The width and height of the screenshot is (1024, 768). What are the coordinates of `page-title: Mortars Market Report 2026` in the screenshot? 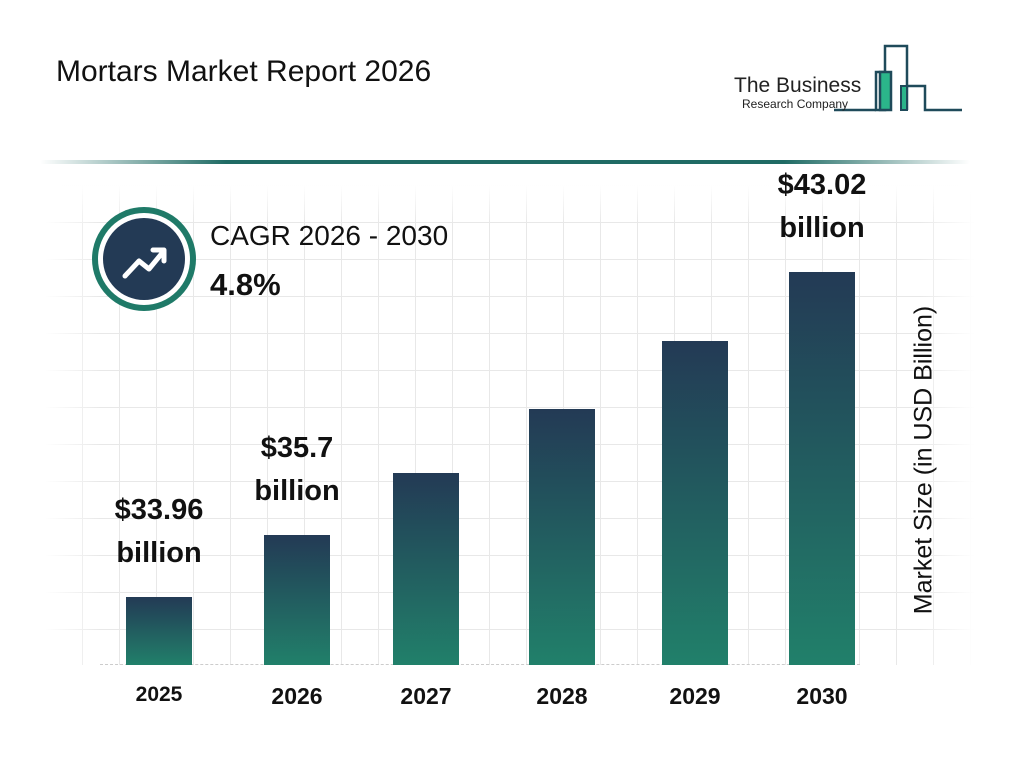 It's located at (244, 71).